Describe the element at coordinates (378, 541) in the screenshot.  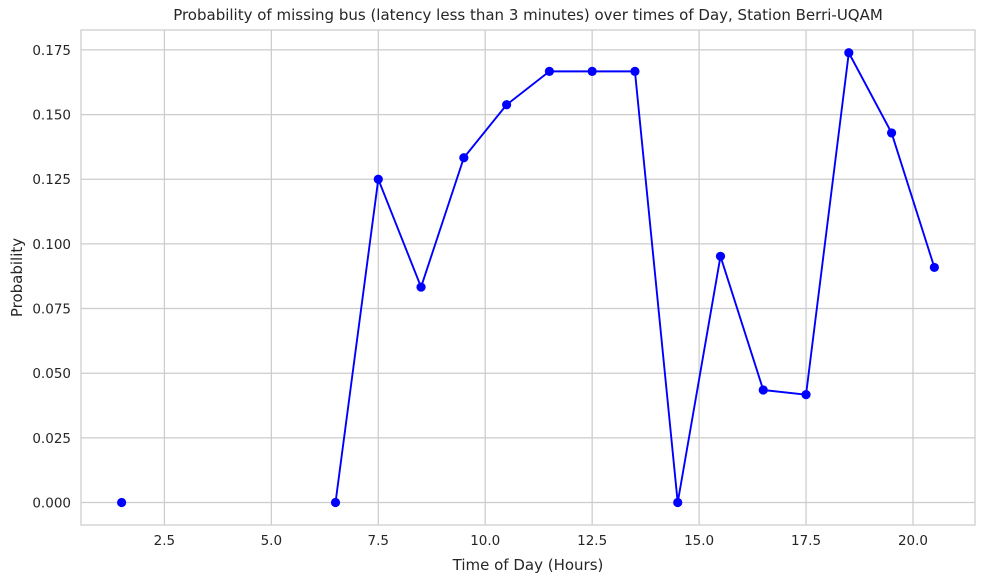
I see `x-tick-label: 7.5` at that location.